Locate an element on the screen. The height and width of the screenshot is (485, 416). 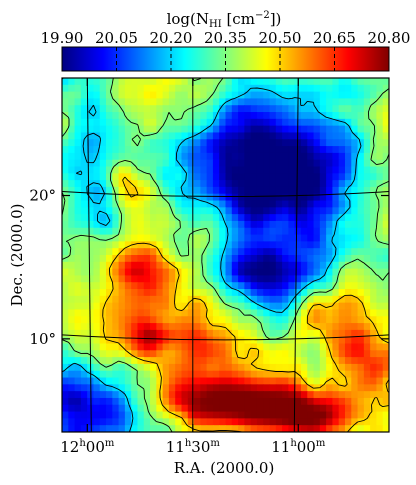
x-axis-label: R.A. (2000.0) is located at coordinates (224, 468).